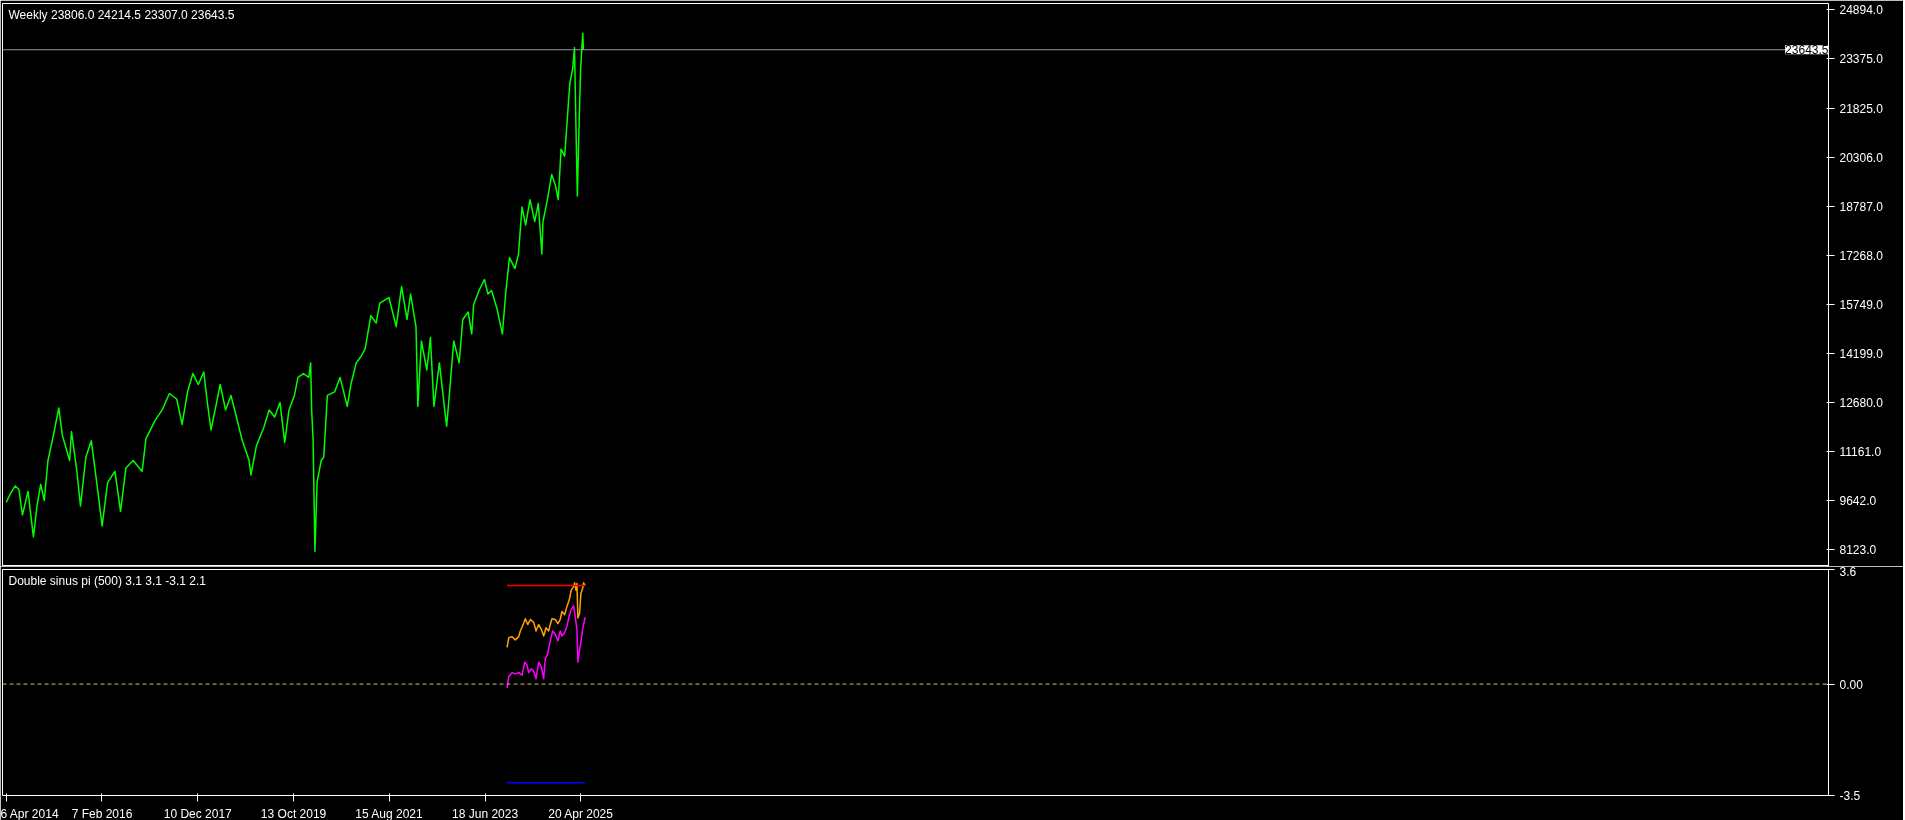 This screenshot has height=820, width=1905. What do you see at coordinates (1851, 684) in the screenshot?
I see `y-tick-label: 0.00` at bounding box center [1851, 684].